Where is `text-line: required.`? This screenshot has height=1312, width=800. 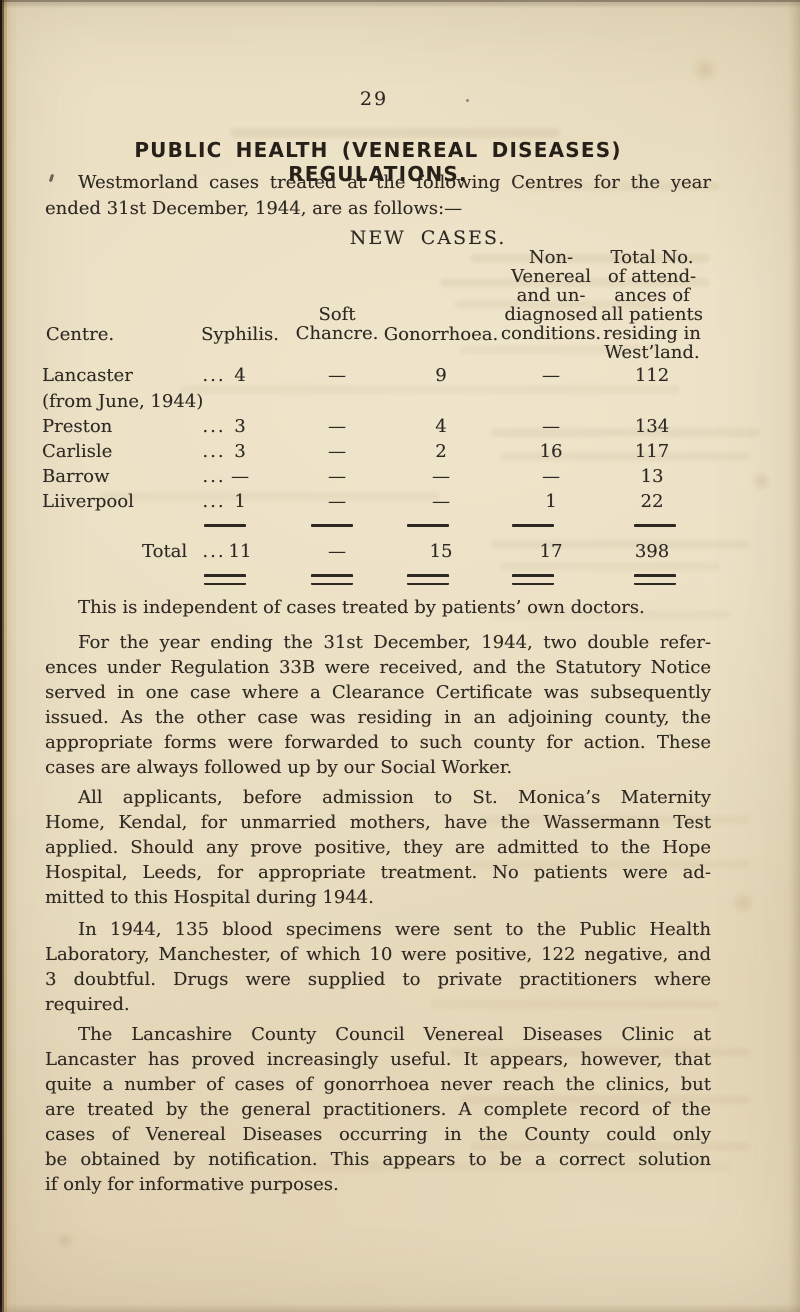 text-line: required. is located at coordinates (87, 1004).